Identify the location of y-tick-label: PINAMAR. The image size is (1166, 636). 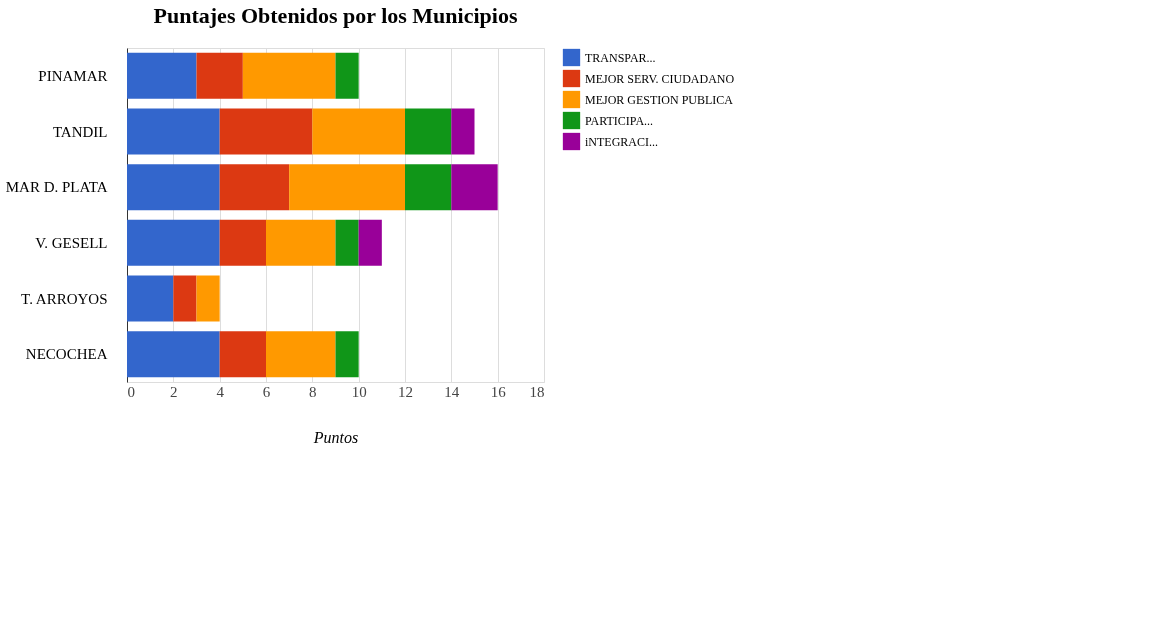
(73, 75).